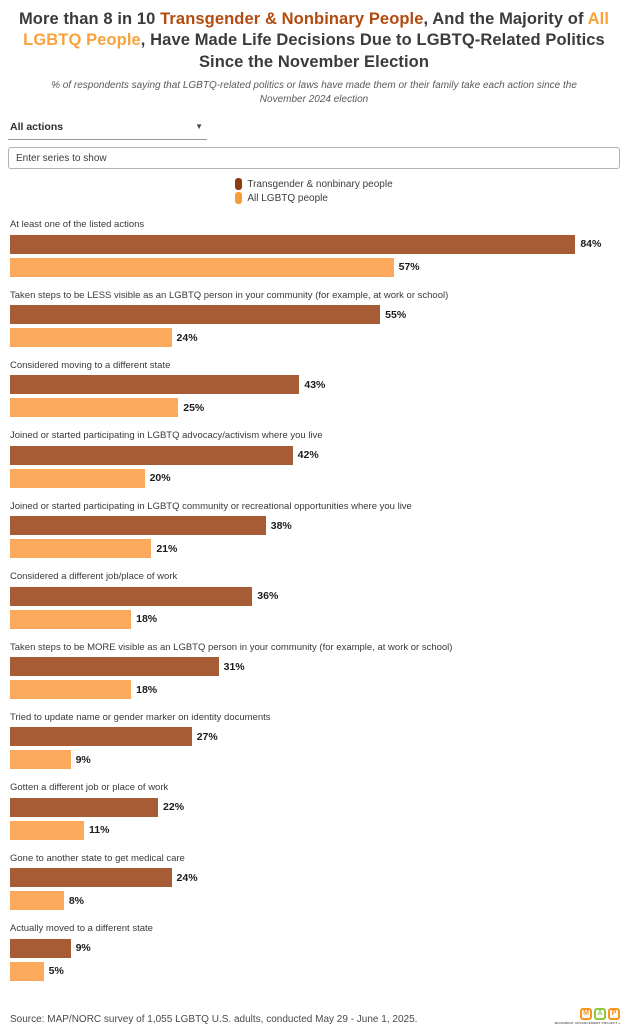 This screenshot has width=628, height=1024. Describe the element at coordinates (314, 526) in the screenshot. I see `bar-line-trans-nonbinary: 38%` at that location.